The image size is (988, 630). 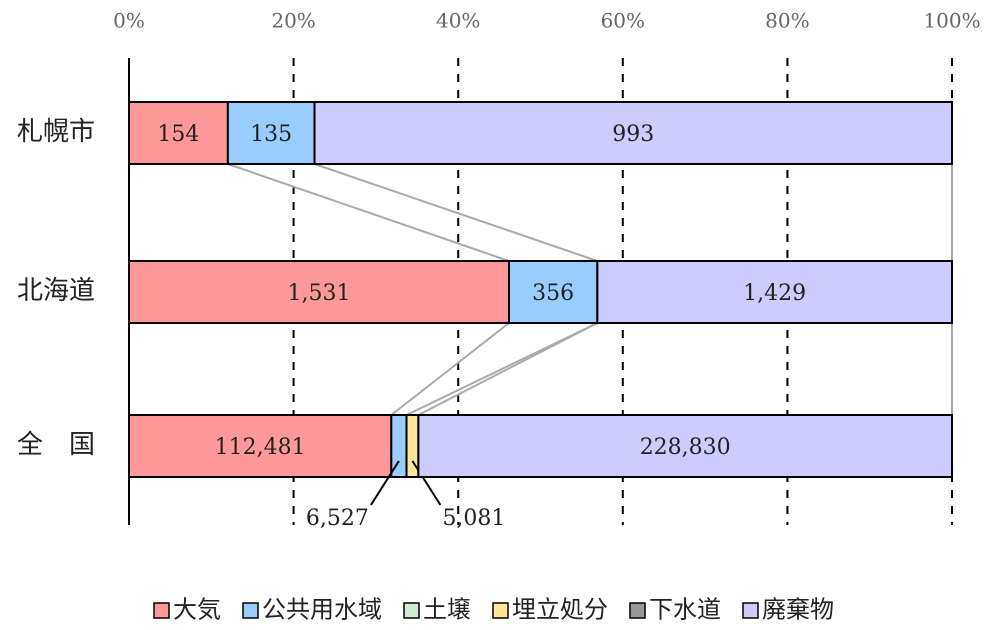 I want to click on value-label: 1,531, so click(x=318, y=293).